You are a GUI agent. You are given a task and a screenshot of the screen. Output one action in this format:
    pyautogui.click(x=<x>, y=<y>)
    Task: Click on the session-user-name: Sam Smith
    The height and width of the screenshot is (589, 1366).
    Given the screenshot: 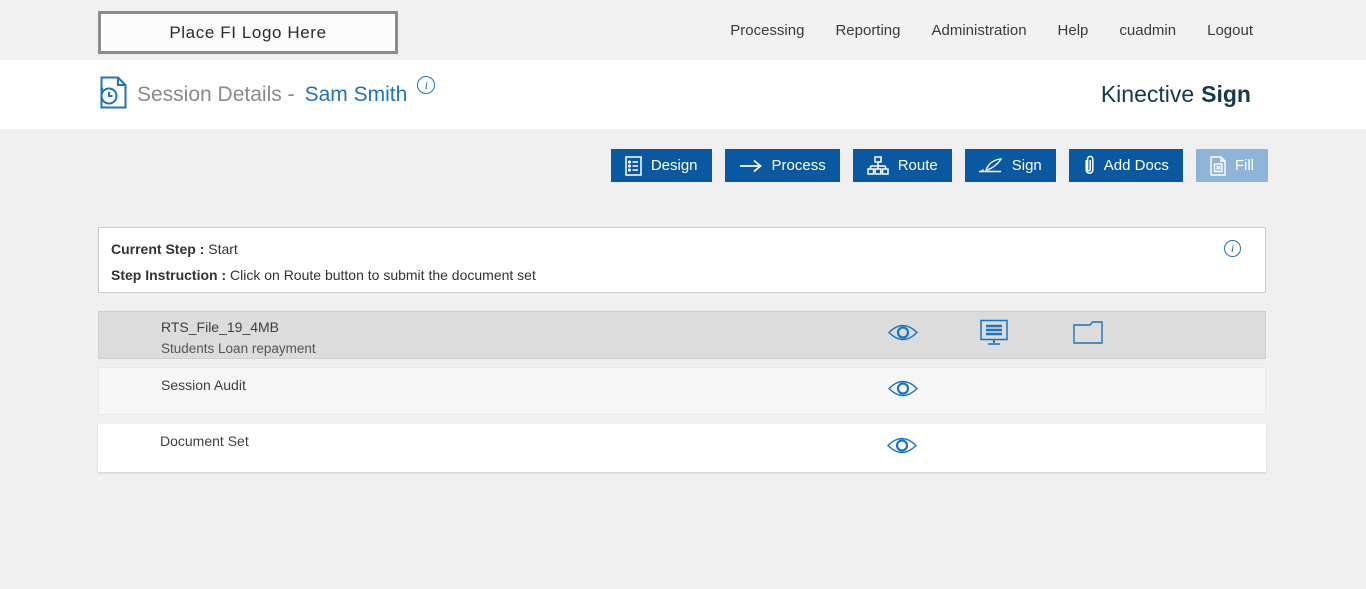 What is the action you would take?
    pyautogui.click(x=356, y=94)
    